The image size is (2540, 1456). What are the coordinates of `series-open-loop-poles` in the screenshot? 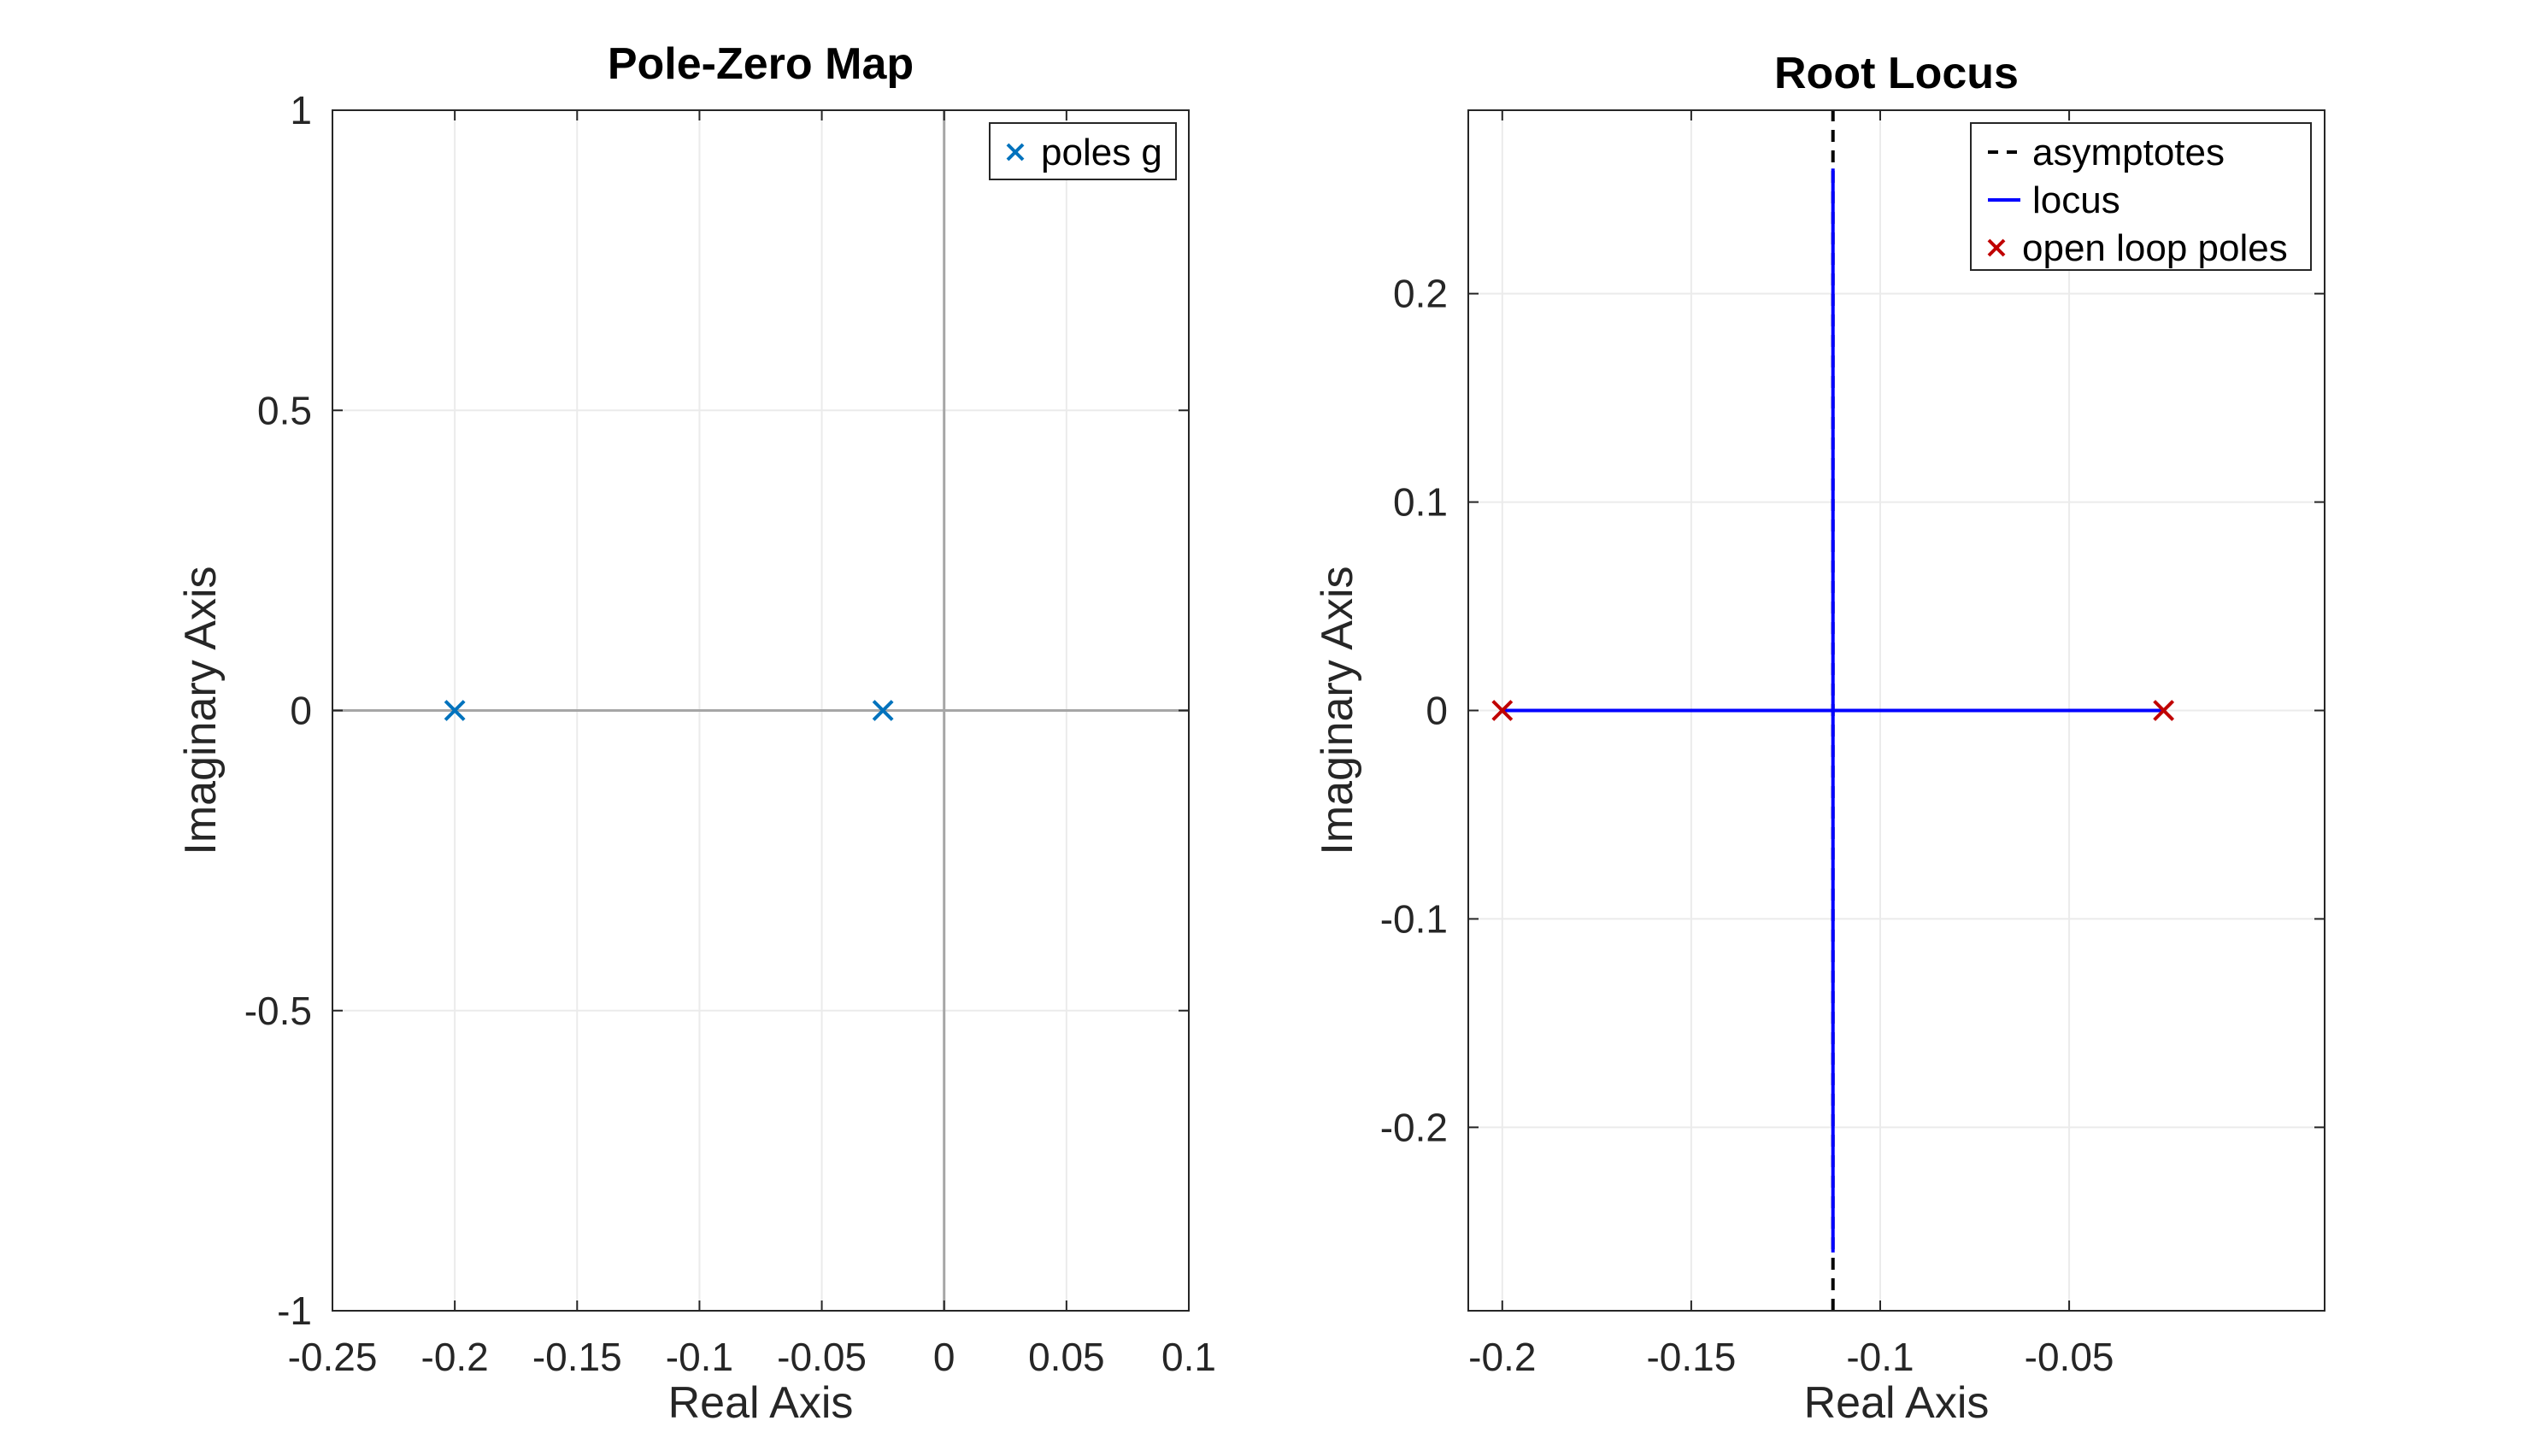 It's located at (1833, 711).